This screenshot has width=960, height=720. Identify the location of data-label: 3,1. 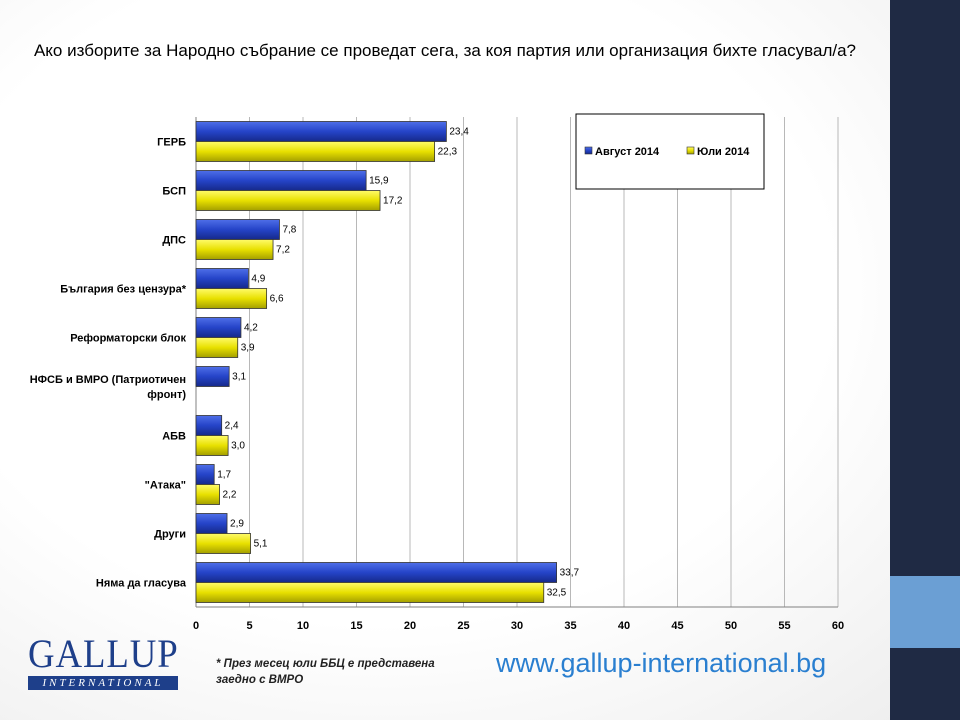
(239, 377).